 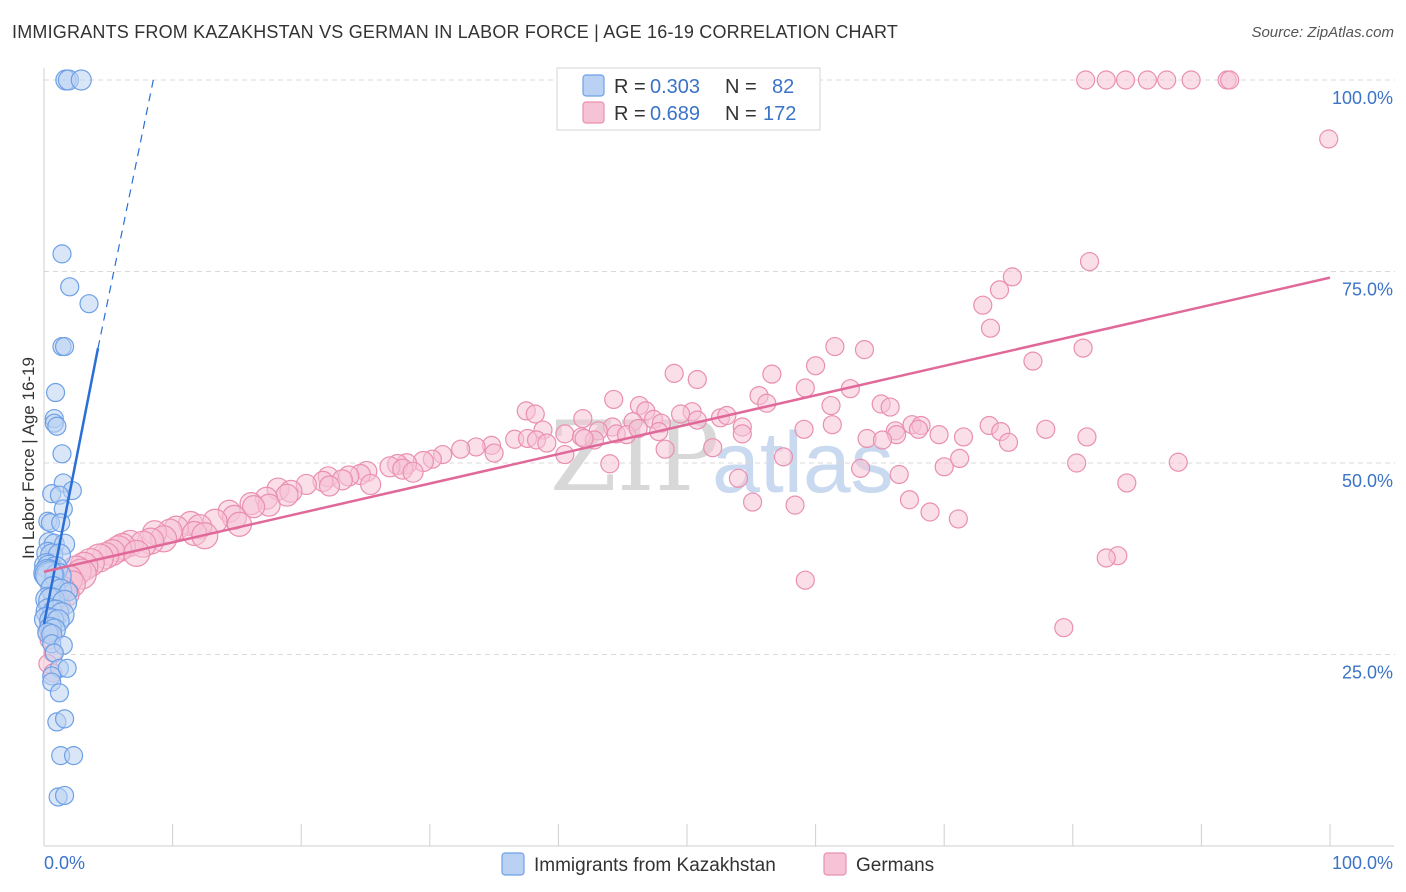 What do you see at coordinates (593, 112) in the screenshot?
I see `legend-swatch-germans` at bounding box center [593, 112].